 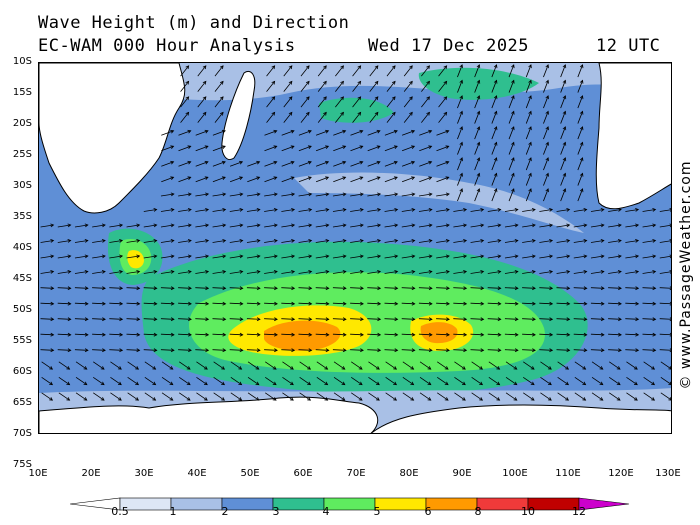 I want to click on lat-label: 25S, so click(x=22, y=154).